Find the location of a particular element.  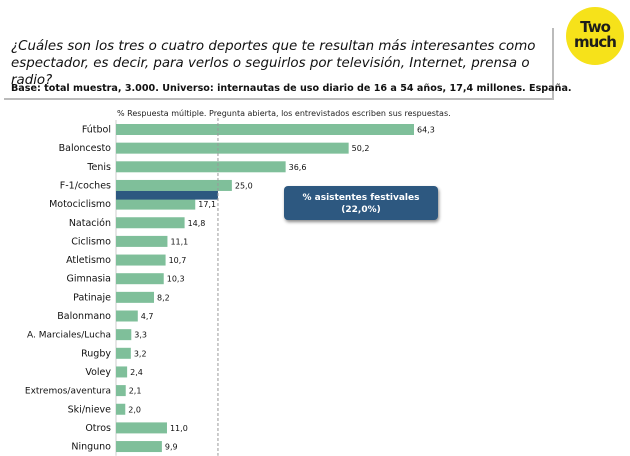

value-label: 2,1 is located at coordinates (135, 391).